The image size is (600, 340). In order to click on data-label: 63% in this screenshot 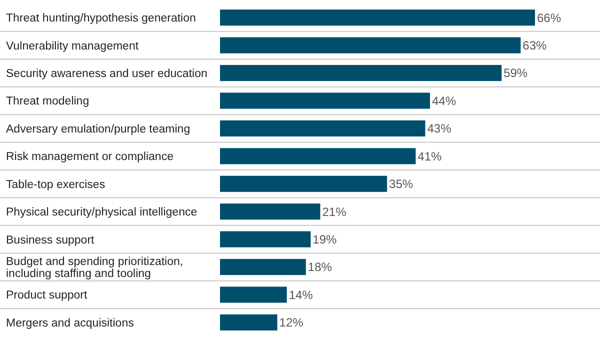, I will do `click(535, 45)`.